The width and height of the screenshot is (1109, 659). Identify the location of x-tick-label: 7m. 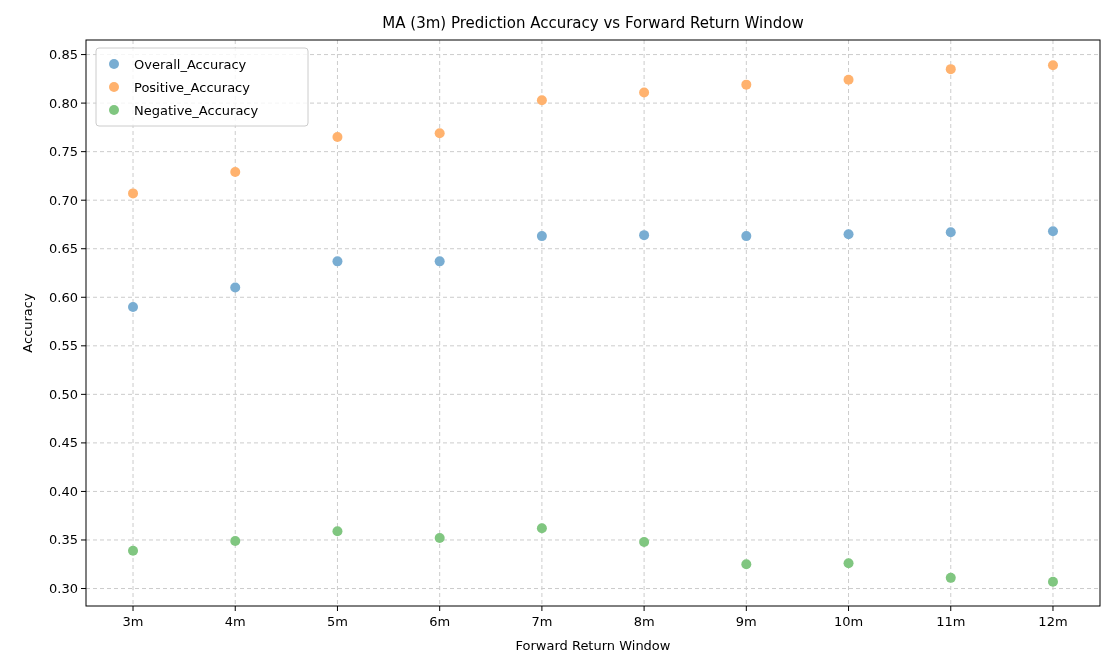
(542, 621).